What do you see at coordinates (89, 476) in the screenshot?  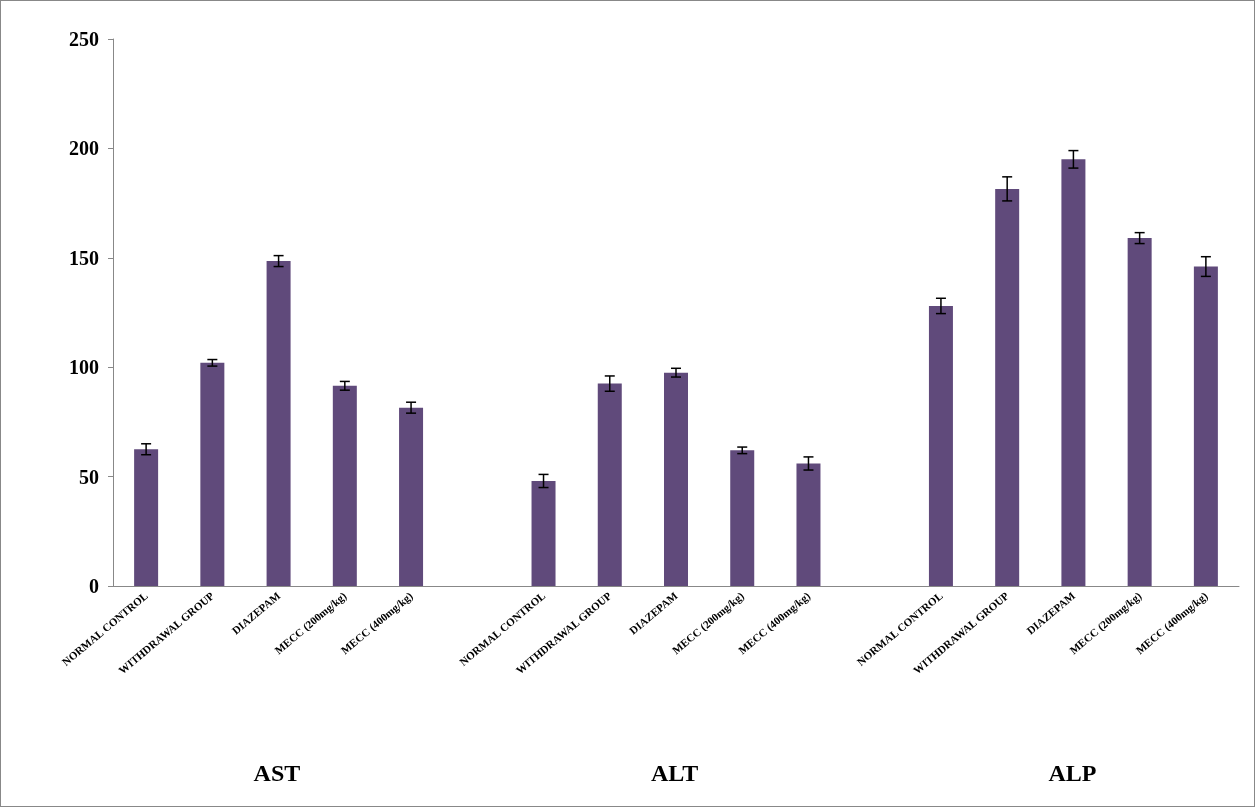 I see `y-tick-label: 50` at bounding box center [89, 476].